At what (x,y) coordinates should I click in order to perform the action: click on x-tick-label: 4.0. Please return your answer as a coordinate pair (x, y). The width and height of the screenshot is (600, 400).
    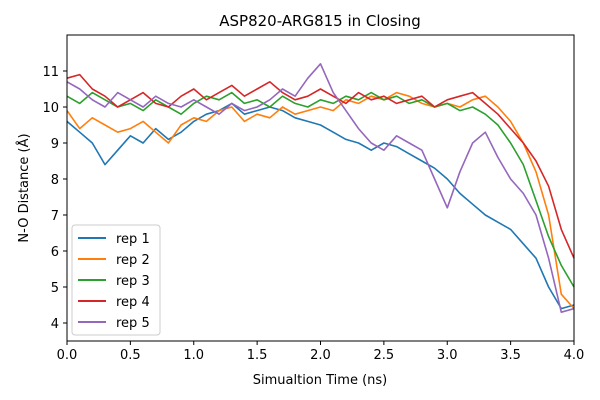
    Looking at the image, I should click on (574, 355).